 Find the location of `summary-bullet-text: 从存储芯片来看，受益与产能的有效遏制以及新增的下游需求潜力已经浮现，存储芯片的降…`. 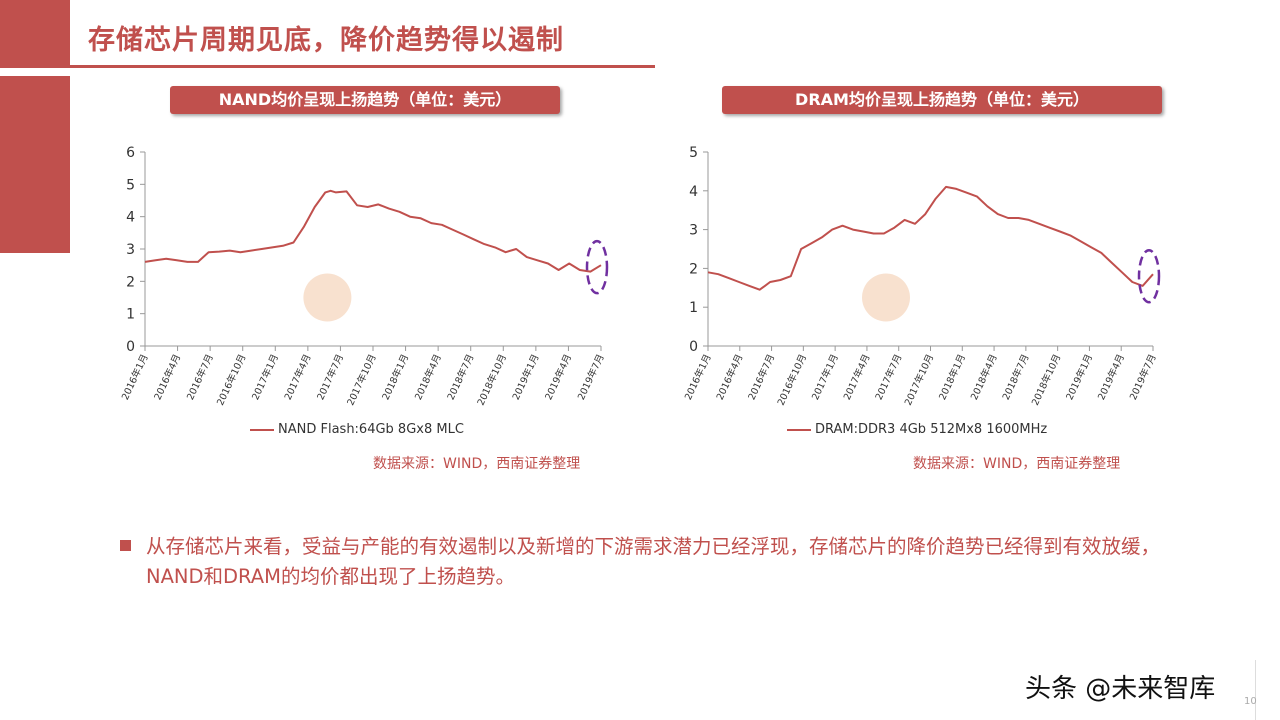

summary-bullet-text: 从存储芯片来看，受益与产能的有效遏制以及新增的下游需求潜力已经浮现，存储芯片的降… is located at coordinates (653, 561).